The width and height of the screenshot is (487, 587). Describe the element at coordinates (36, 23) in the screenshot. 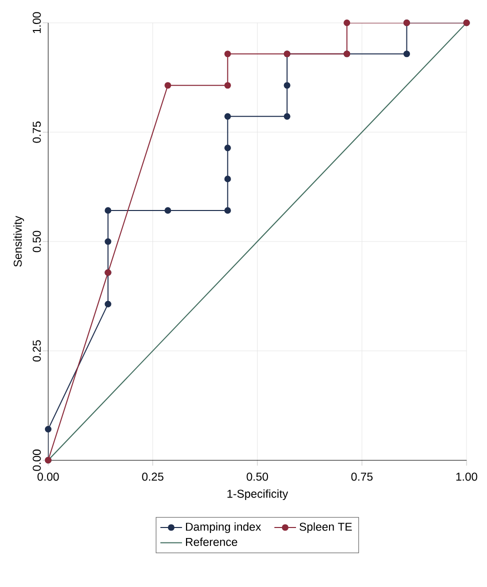

I see `y-tick-label: 1.00` at that location.